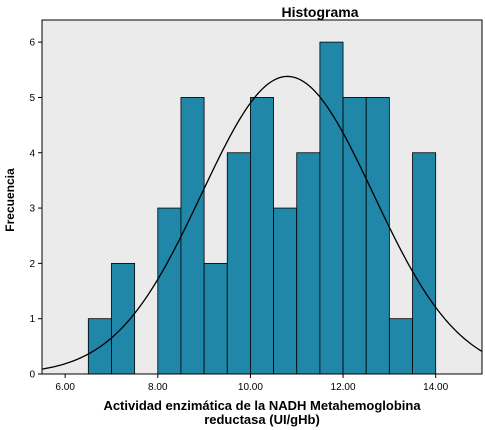  I want to click on y-tick-label: 4, so click(32, 153).